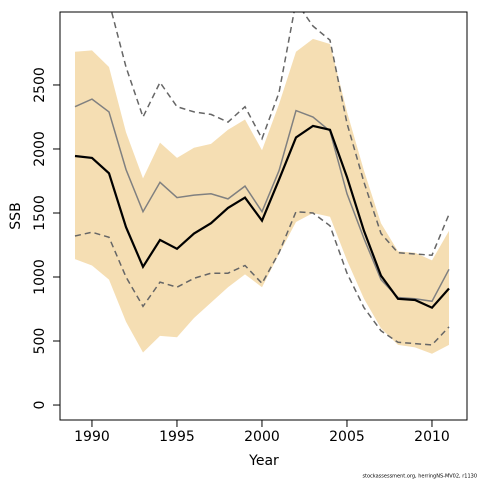 The image size is (480, 480). I want to click on y-tick-label: 2500, so click(40, 85).